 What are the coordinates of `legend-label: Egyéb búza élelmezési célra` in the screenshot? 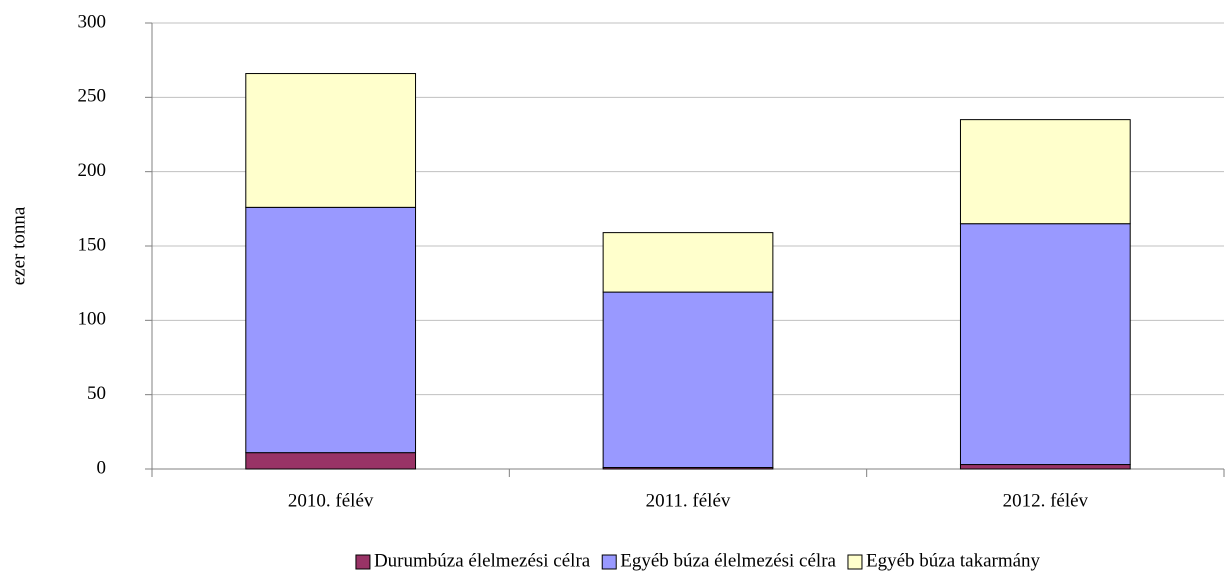 It's located at (728, 560).